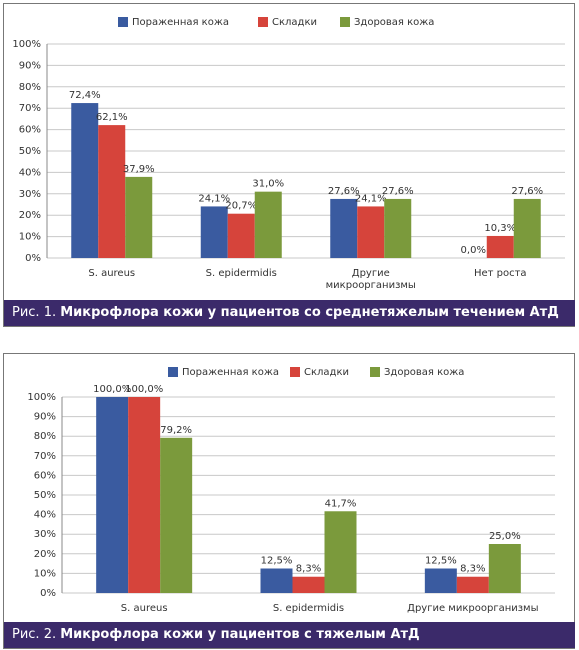 The height and width of the screenshot is (650, 579). I want to click on value-label: 37,9%, so click(139, 169).